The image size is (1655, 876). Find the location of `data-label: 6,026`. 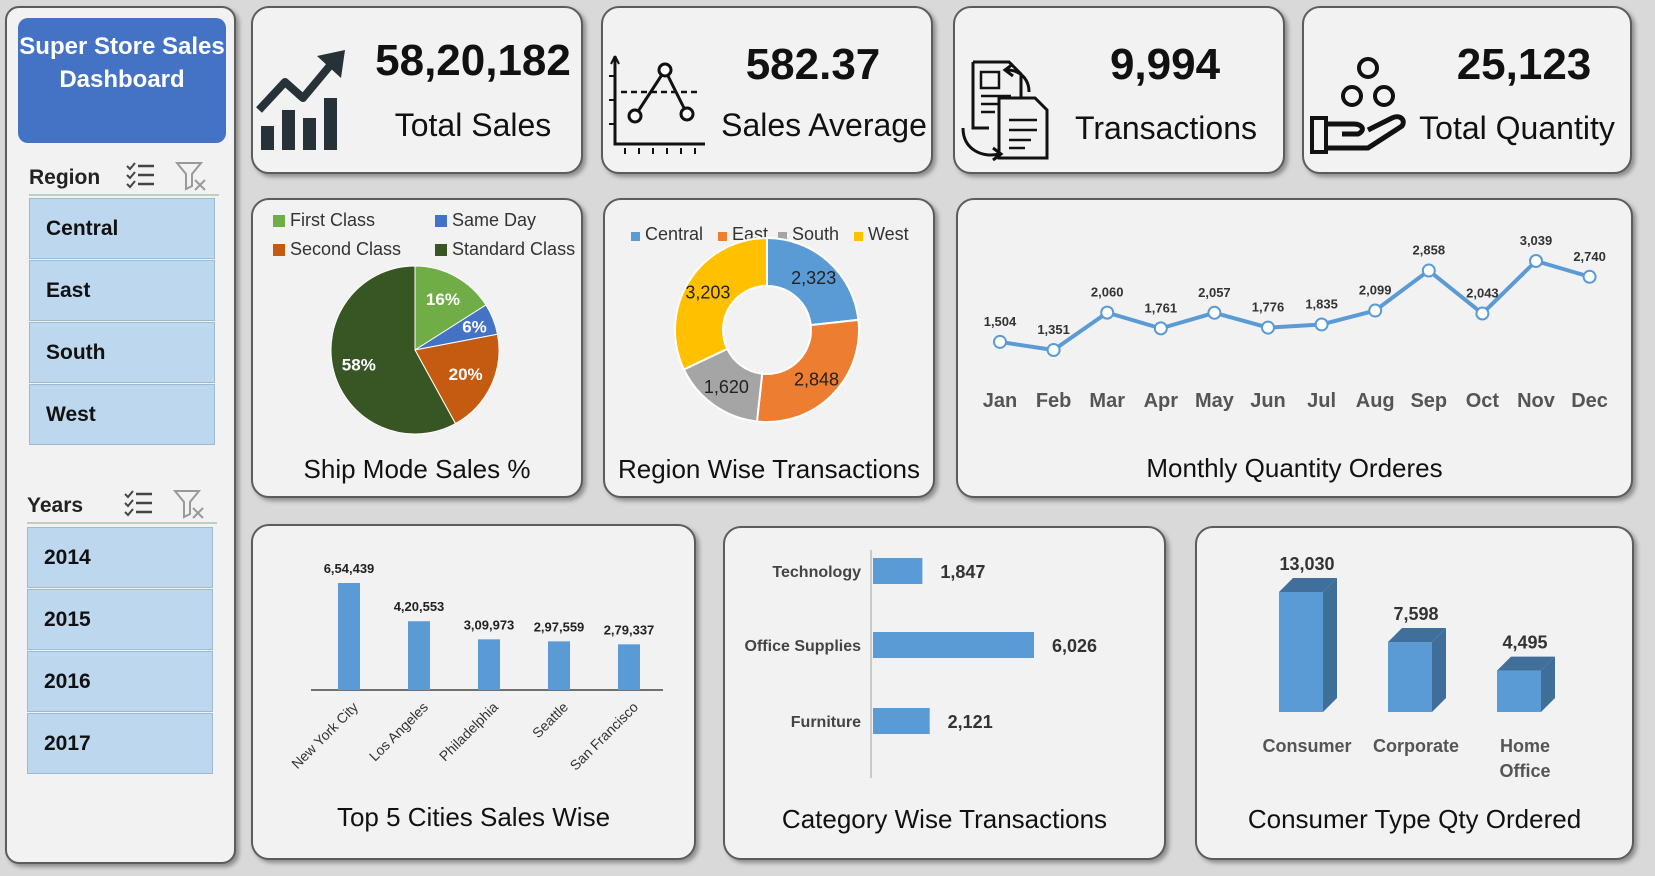

data-label: 6,026 is located at coordinates (1074, 646).